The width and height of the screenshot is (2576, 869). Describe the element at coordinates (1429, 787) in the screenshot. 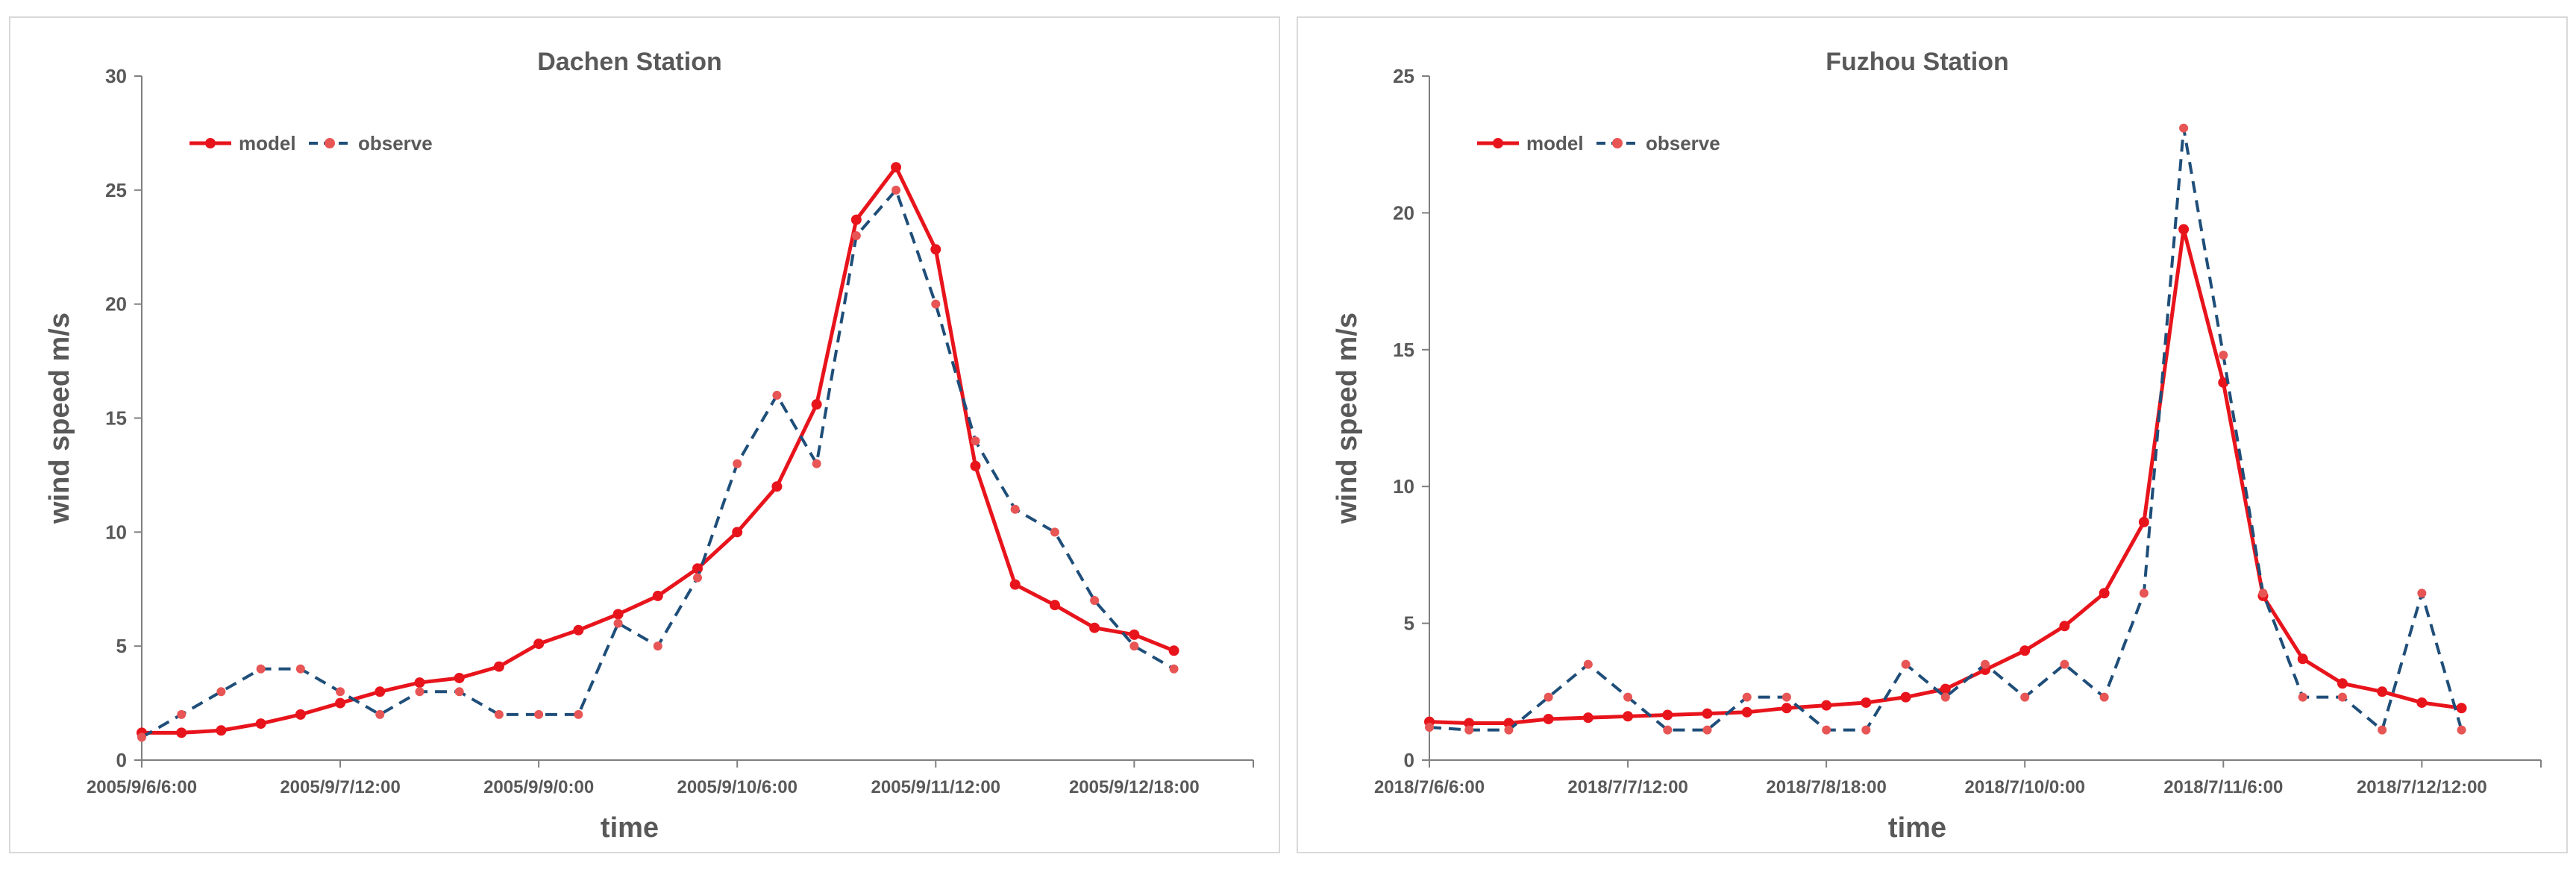

I see `x-tick-label: 2018/7/6/6:00` at that location.